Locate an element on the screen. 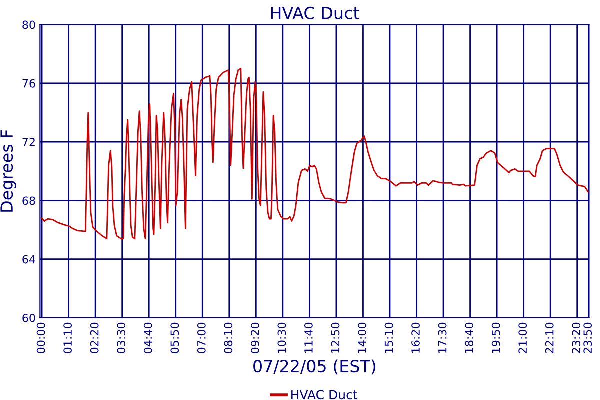 The width and height of the screenshot is (600, 400). x-tick-label: 22:10 is located at coordinates (549, 338).